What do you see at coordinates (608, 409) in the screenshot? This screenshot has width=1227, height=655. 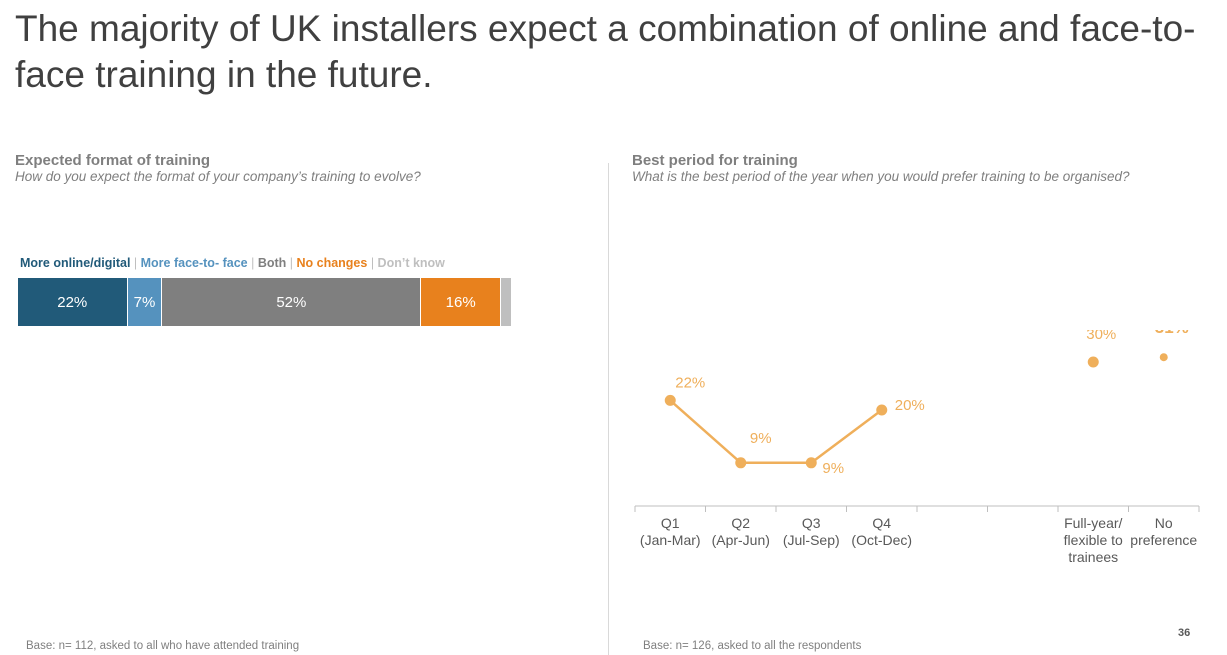 I see `panel-divider` at bounding box center [608, 409].